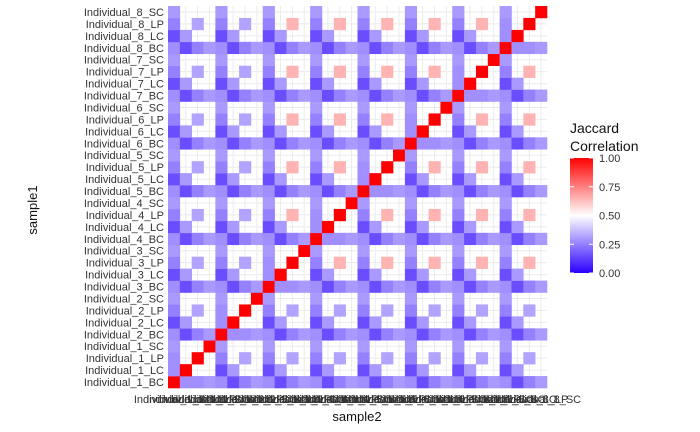  I want to click on legend-tick-label: 0.50, so click(609, 217).